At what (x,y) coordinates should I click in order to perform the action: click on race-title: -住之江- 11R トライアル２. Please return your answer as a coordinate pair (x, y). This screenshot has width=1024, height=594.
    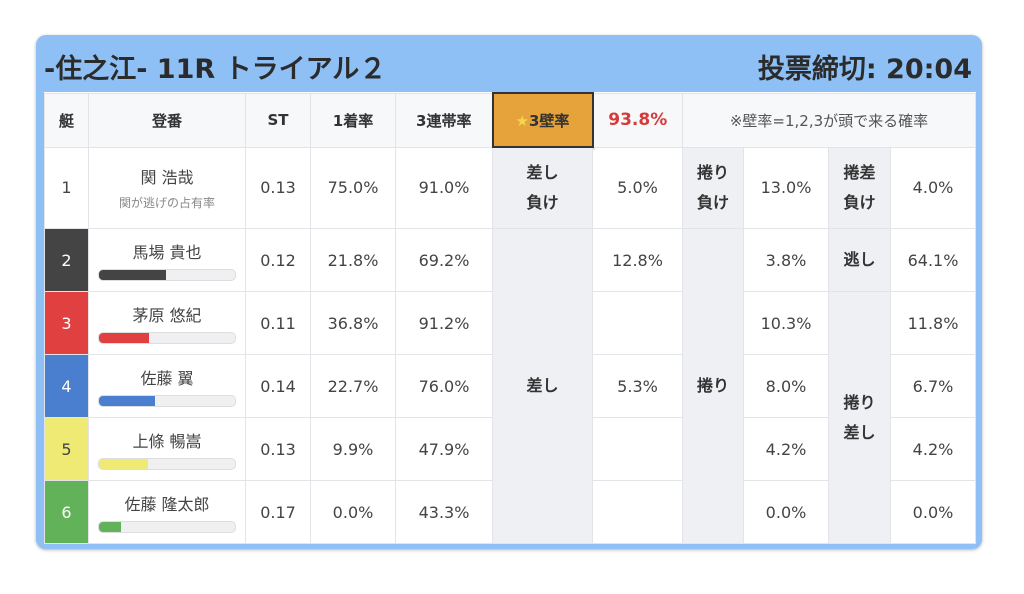
    Looking at the image, I should click on (215, 69).